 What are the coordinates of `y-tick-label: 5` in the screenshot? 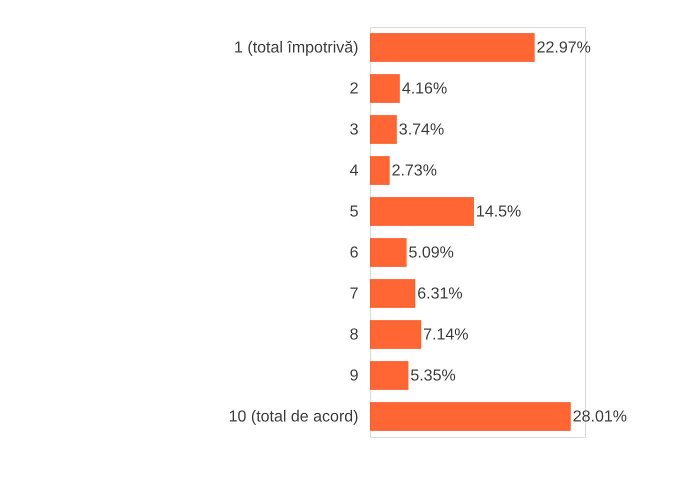 It's located at (354, 212).